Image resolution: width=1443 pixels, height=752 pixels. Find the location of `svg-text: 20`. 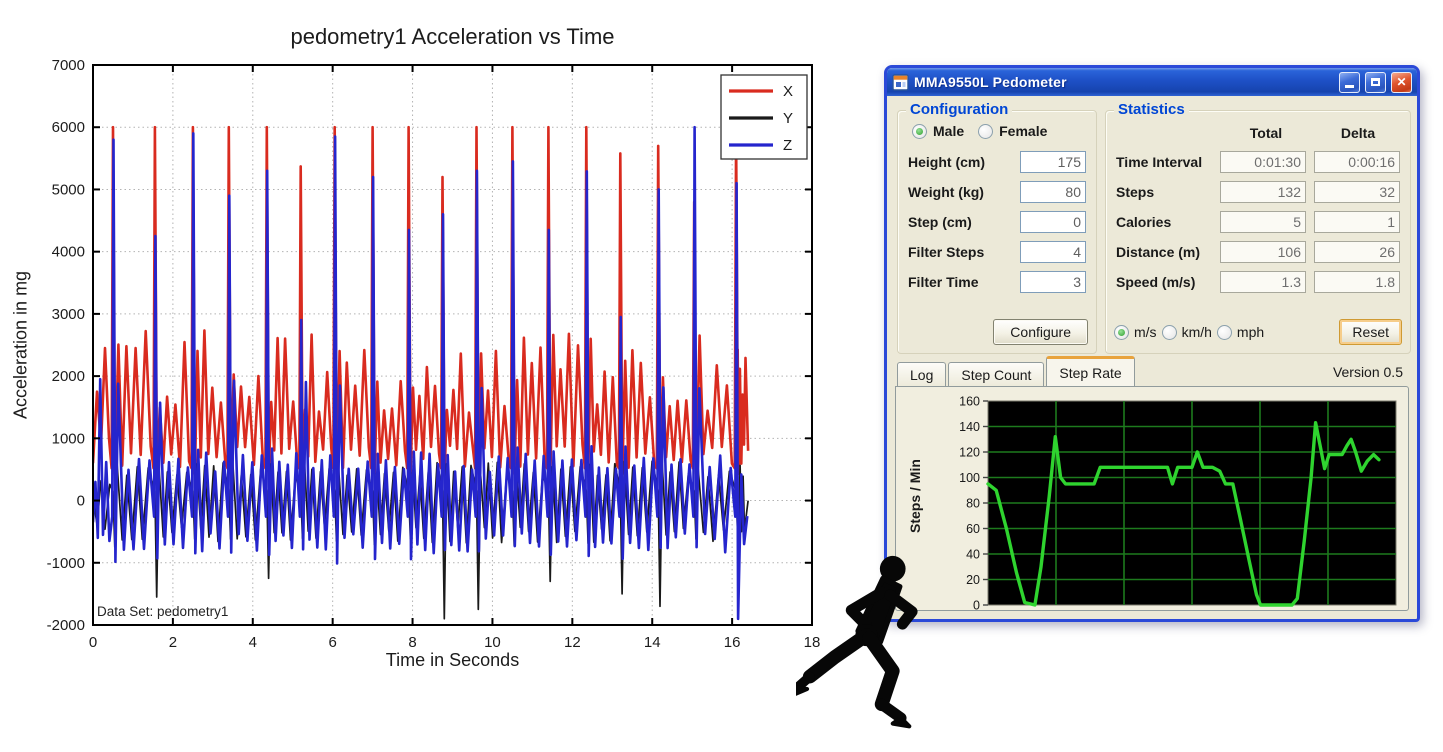

svg-text: 20 is located at coordinates (973, 580).